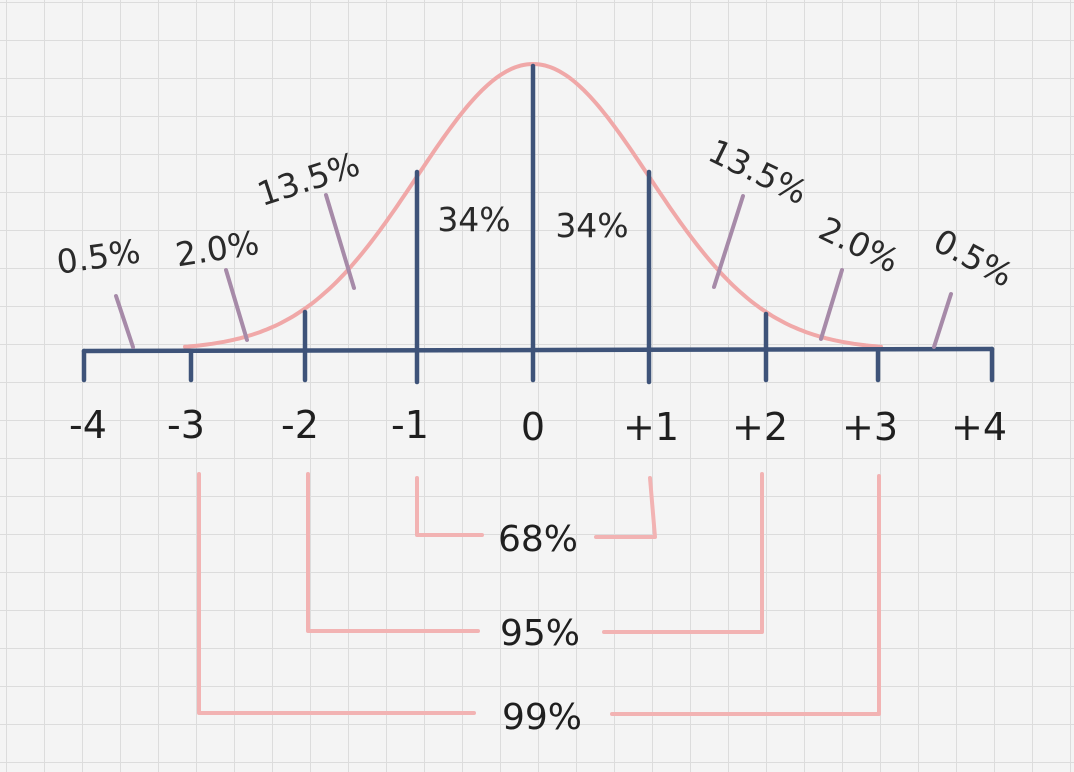  Describe the element at coordinates (186, 425) in the screenshot. I see `axis-label-minus-3: -3` at that location.